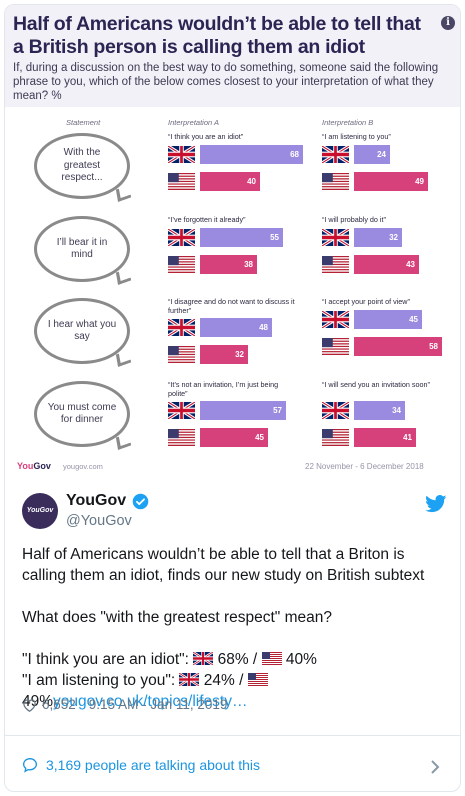 The width and height of the screenshot is (465, 796). What do you see at coordinates (82, 249) in the screenshot?
I see `statement-bubble: I’ll bear it in mind` at bounding box center [82, 249].